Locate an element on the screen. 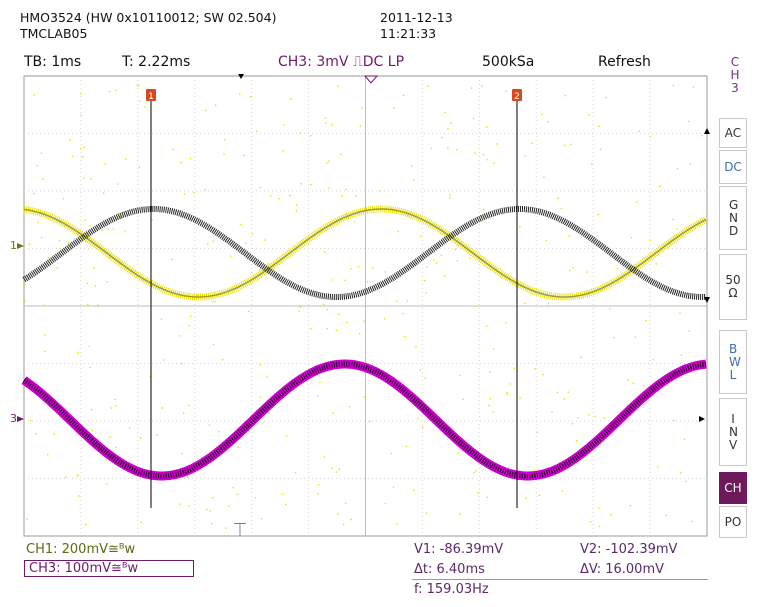 The image size is (761, 607). device-info: HMO3524 (HW 0x10110012; SW 02.504) is located at coordinates (148, 17).